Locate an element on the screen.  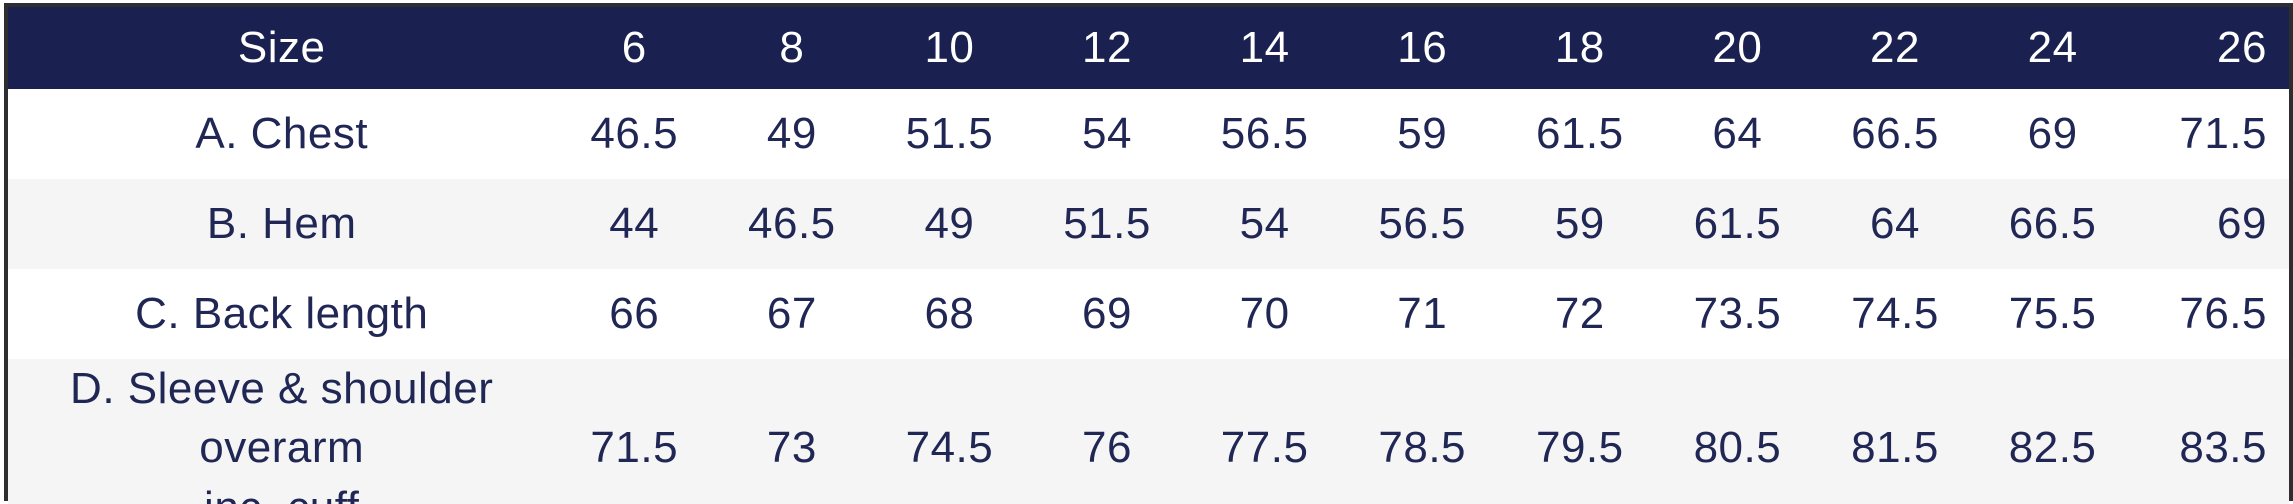
cell: 66 is located at coordinates (634, 313).